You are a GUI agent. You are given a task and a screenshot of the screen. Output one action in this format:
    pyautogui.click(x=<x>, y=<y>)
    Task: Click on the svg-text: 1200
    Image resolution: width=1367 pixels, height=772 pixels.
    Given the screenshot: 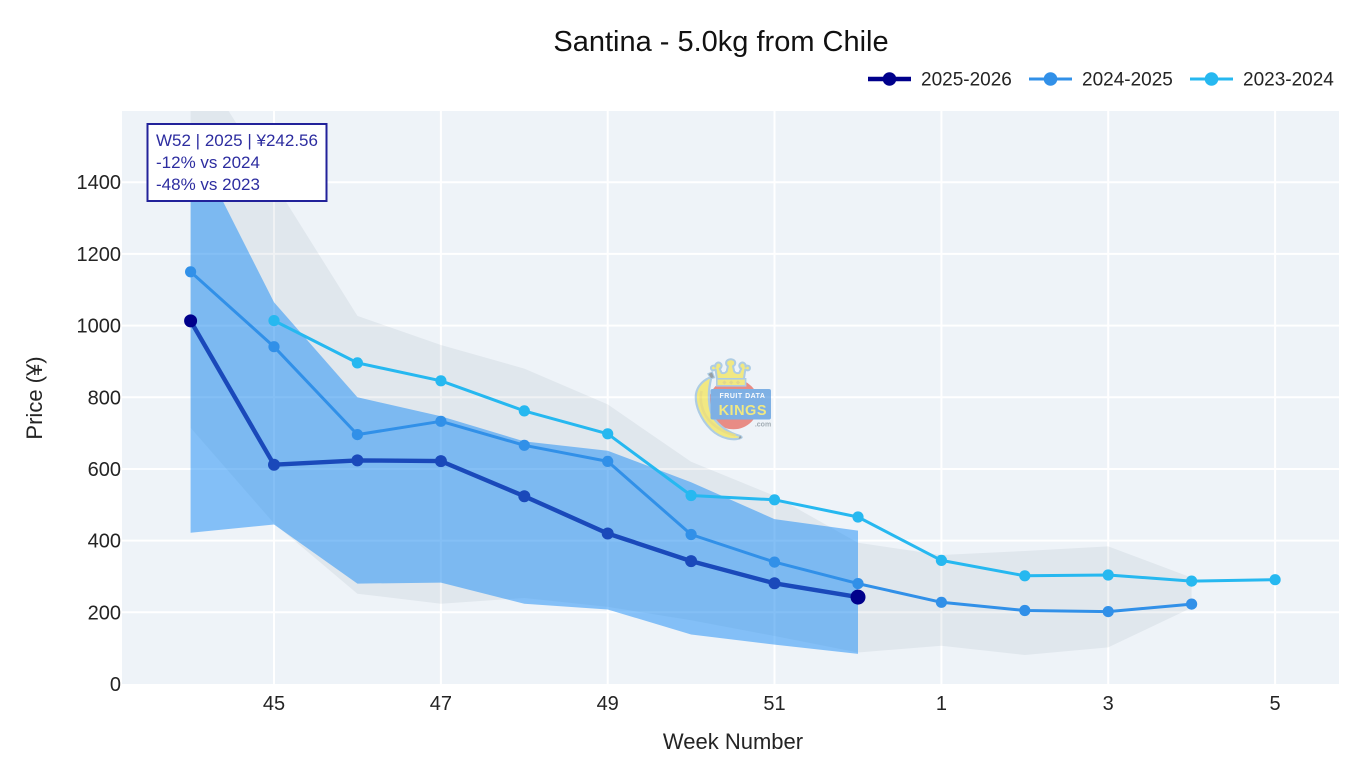 What is the action you would take?
    pyautogui.click(x=99, y=255)
    